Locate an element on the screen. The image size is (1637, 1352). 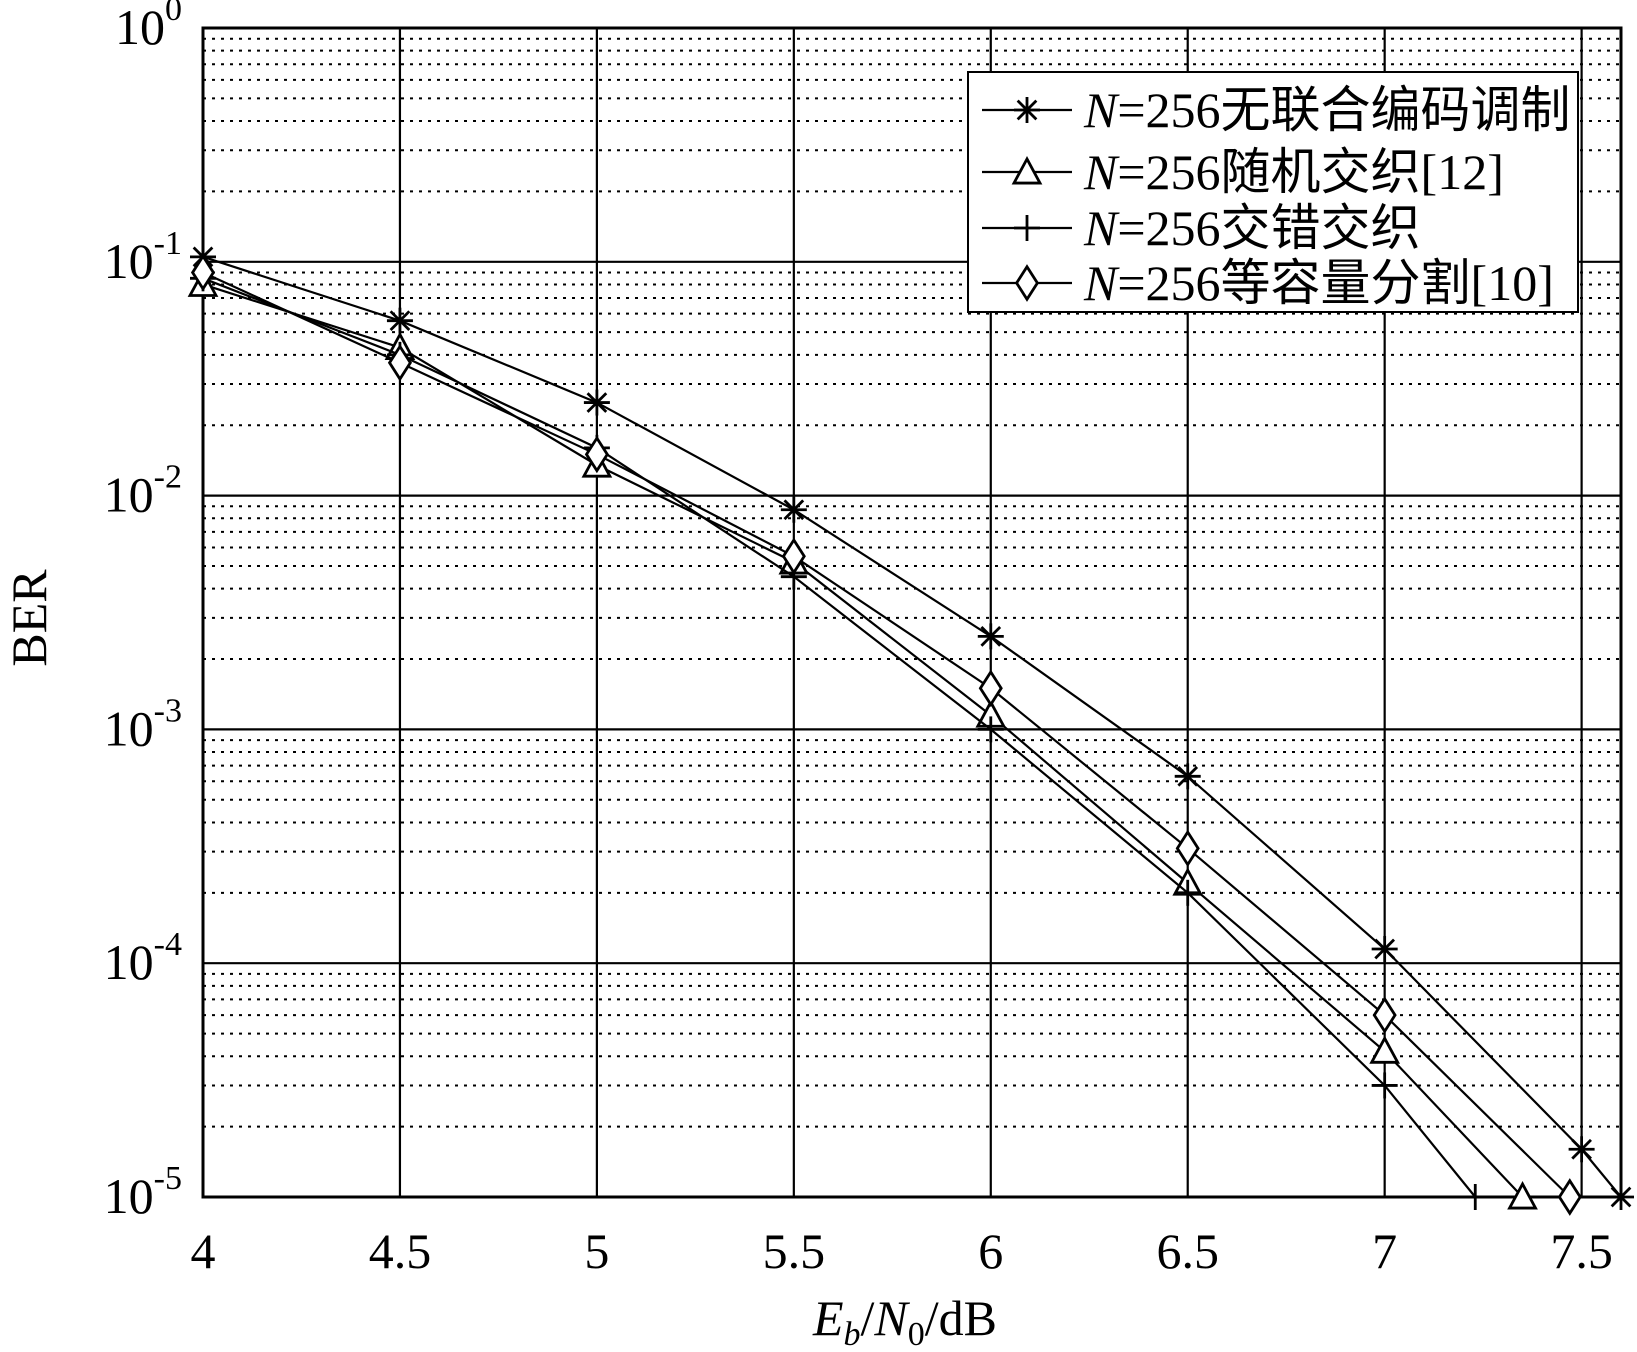
x-tick-label: 6 is located at coordinates (990, 1251).